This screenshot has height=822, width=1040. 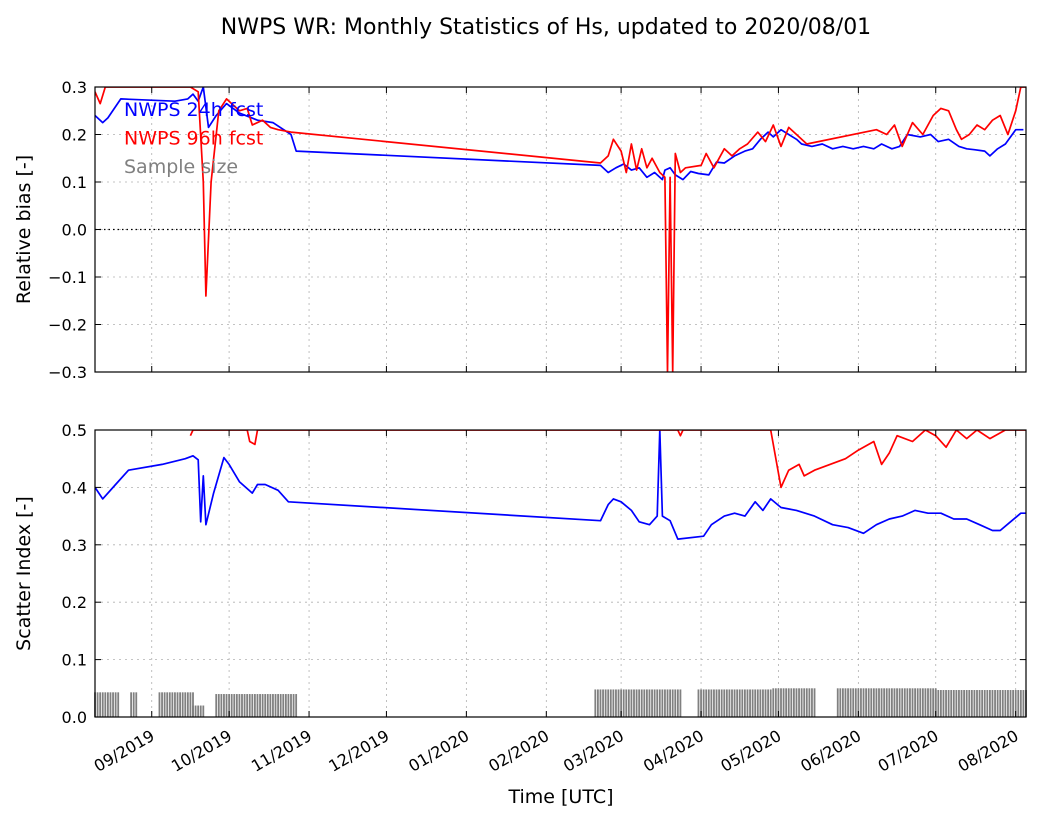 What do you see at coordinates (607, 459) in the screenshot?
I see `si-series-line-96h` at bounding box center [607, 459].